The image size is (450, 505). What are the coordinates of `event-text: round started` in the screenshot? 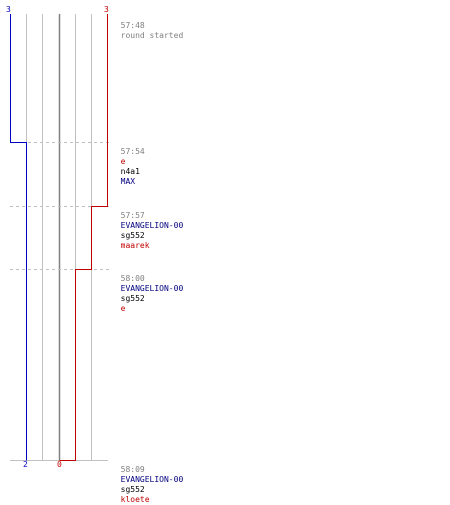 It's located at (152, 35).